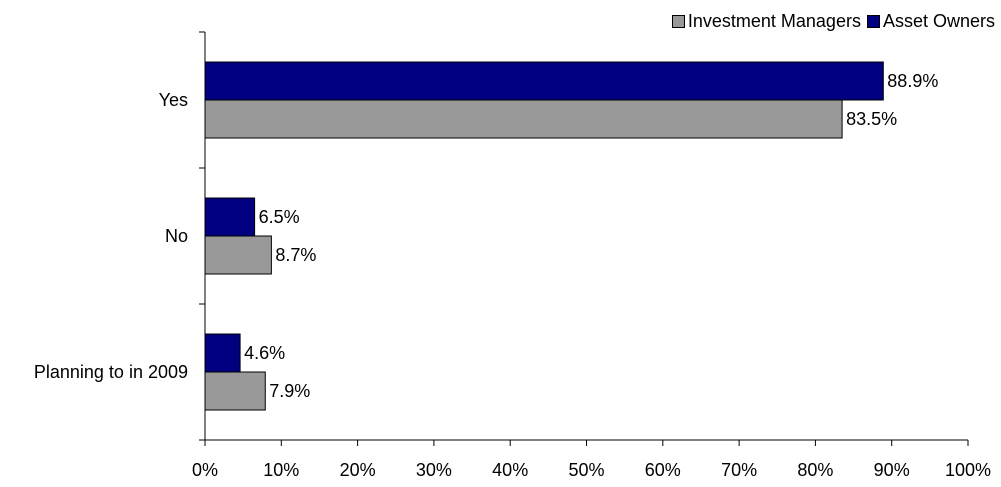  Describe the element at coordinates (205, 470) in the screenshot. I see `x-tick-label: 0%` at that location.